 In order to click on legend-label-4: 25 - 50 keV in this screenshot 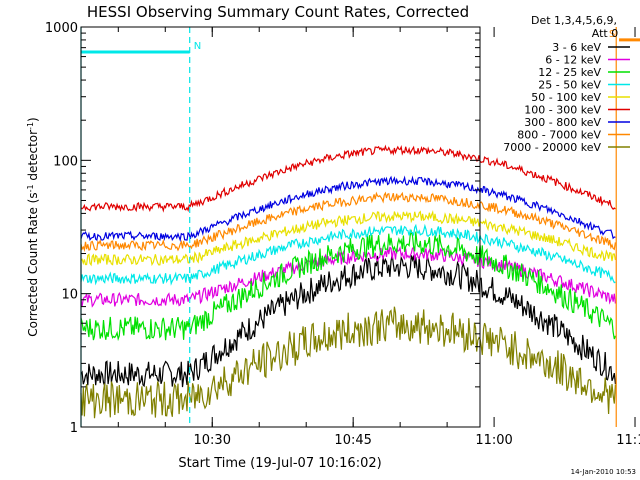, I will do `click(569, 85)`.